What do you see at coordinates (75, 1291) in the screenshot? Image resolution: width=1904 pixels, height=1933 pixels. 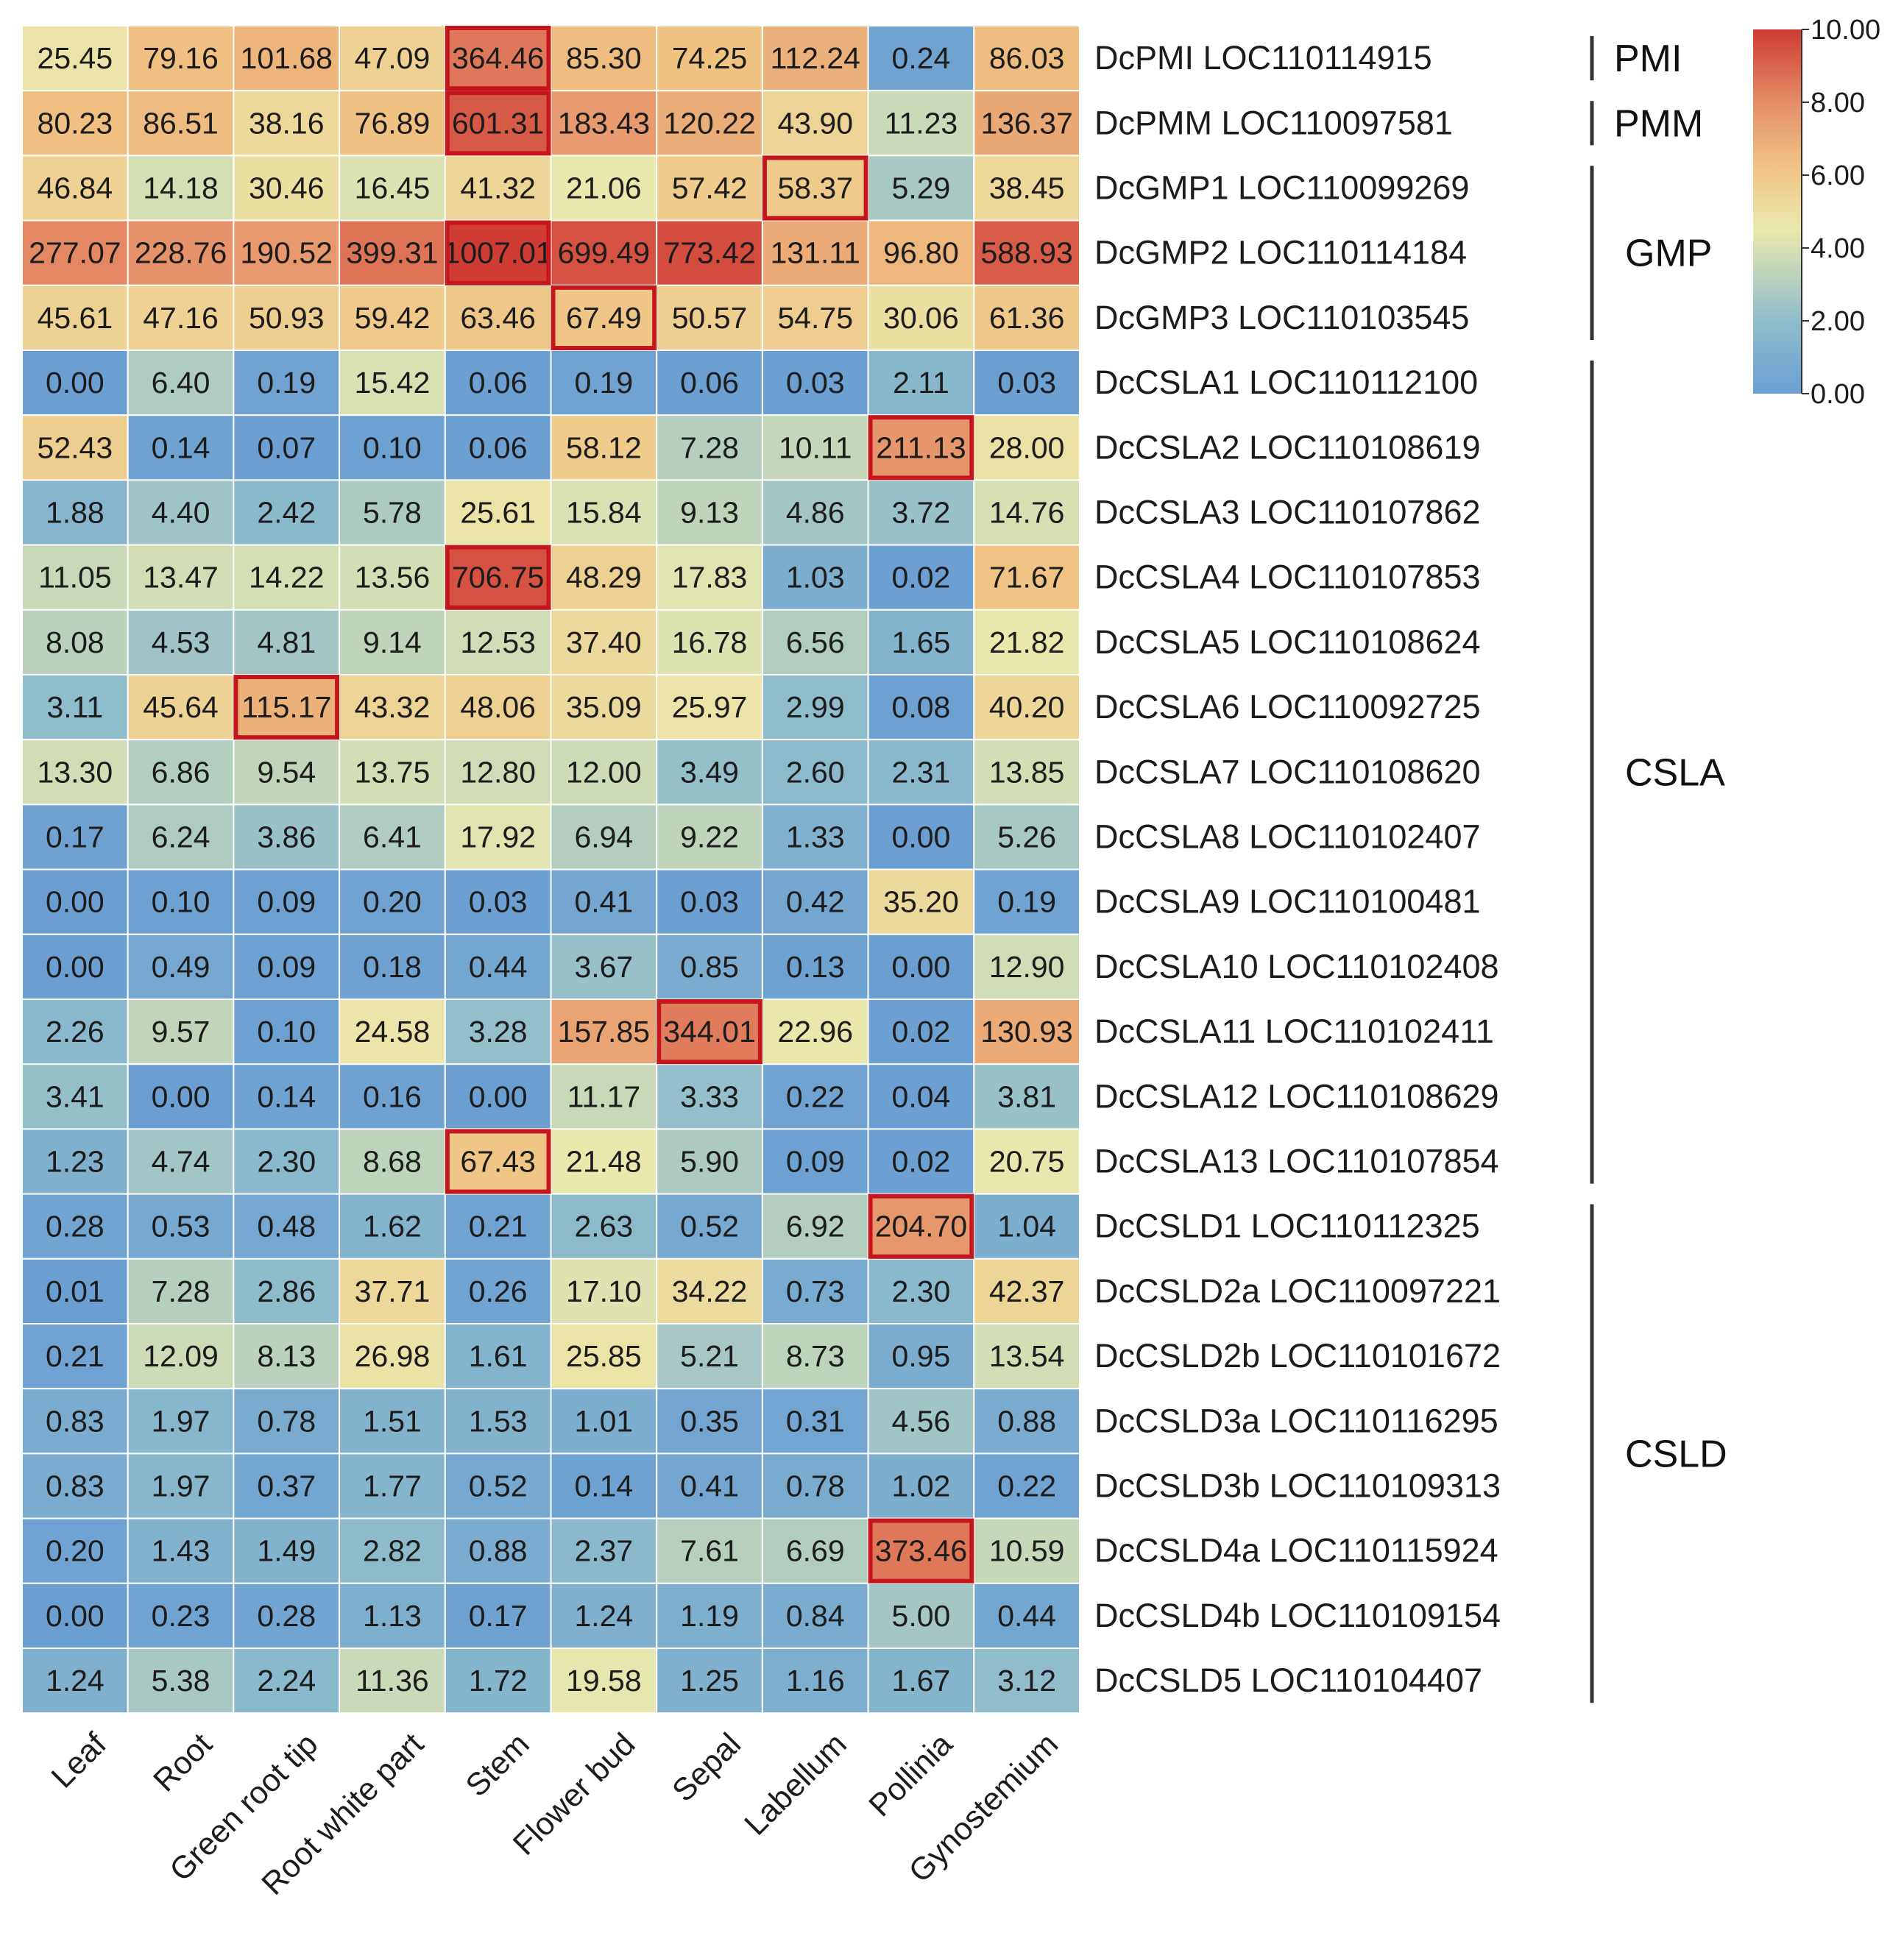 I see `cell-value: 0.01` at bounding box center [75, 1291].